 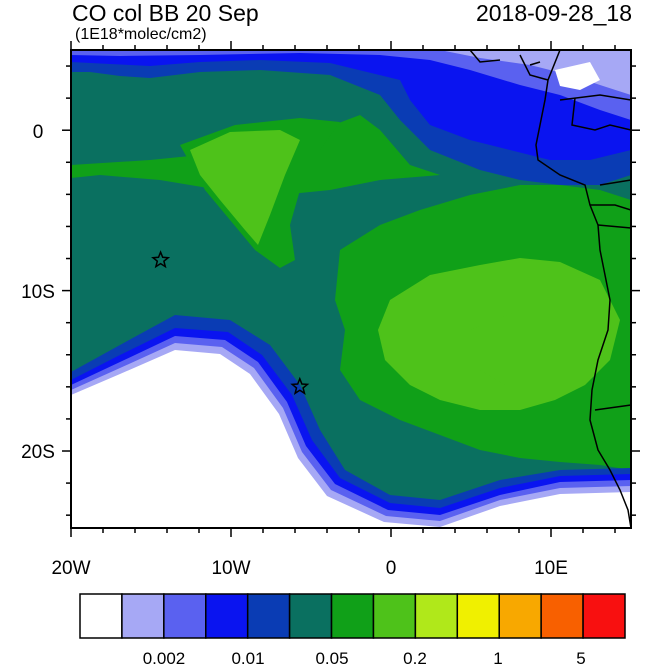 I want to click on map-title: CO col BB 20 Sep, so click(x=165, y=13).